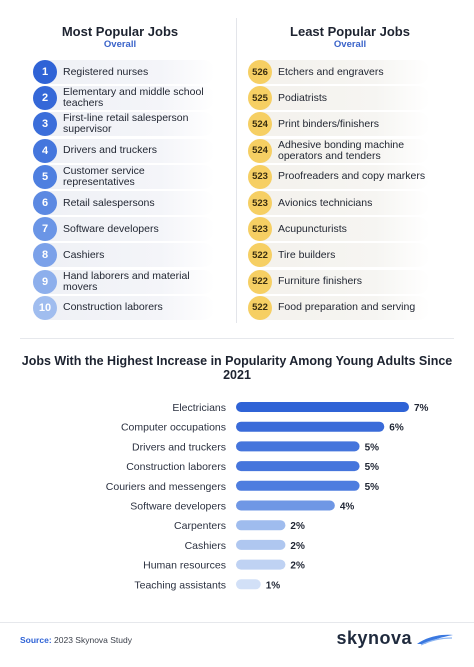  What do you see at coordinates (435, 640) in the screenshot?
I see `swoosh-icon` at bounding box center [435, 640].